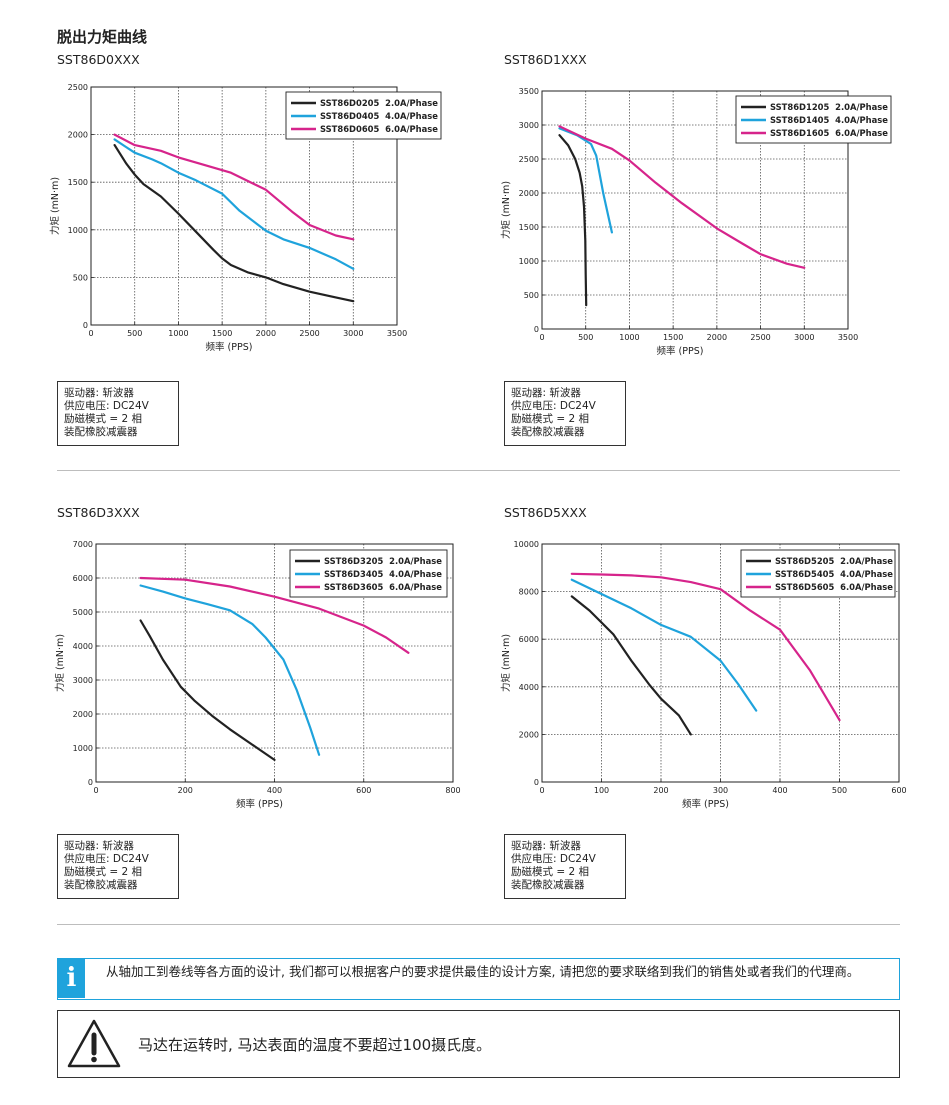  What do you see at coordinates (834, 587) in the screenshot?
I see `legend-label: SST86D5605 6.0A/Phase` at bounding box center [834, 587].